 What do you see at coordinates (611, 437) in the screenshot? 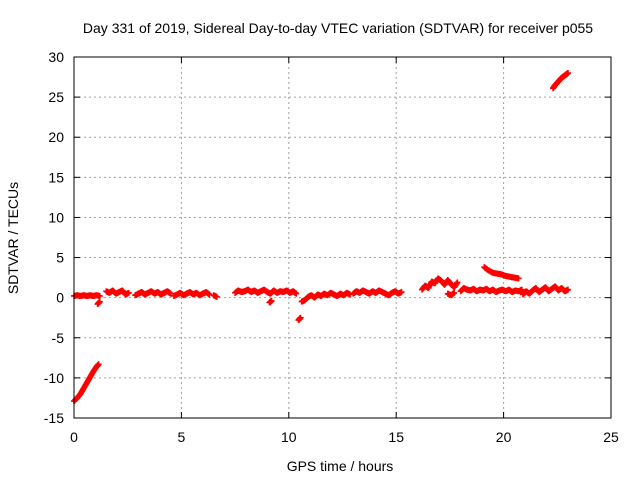
I see `x-tick-label: 25` at bounding box center [611, 437].